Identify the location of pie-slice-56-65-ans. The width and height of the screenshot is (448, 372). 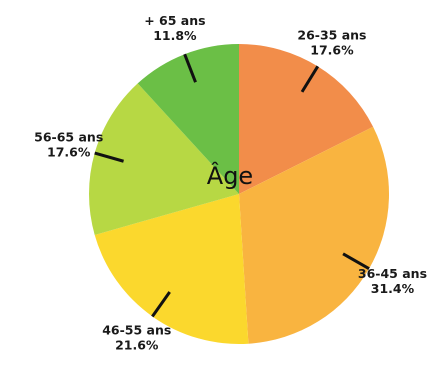
(164, 159).